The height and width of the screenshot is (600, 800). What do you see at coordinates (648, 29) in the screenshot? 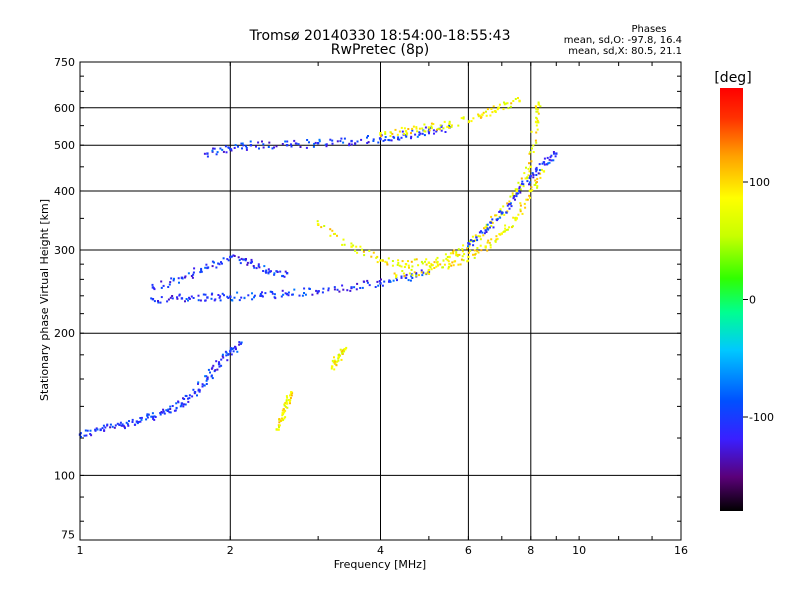
I see `phases-heading: Phases` at bounding box center [648, 29].